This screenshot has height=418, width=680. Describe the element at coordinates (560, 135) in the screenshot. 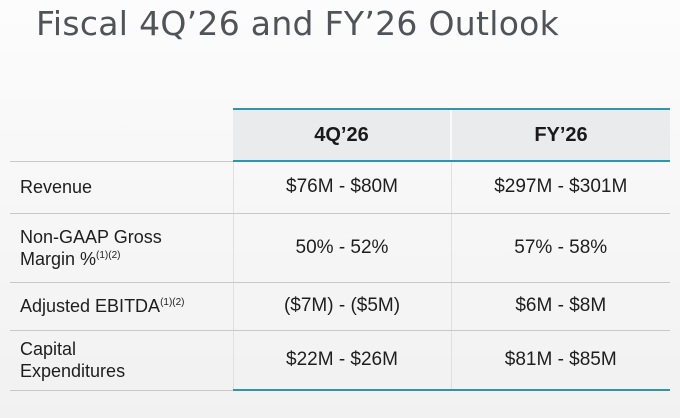

I see `header-fy26: FY’26` at that location.